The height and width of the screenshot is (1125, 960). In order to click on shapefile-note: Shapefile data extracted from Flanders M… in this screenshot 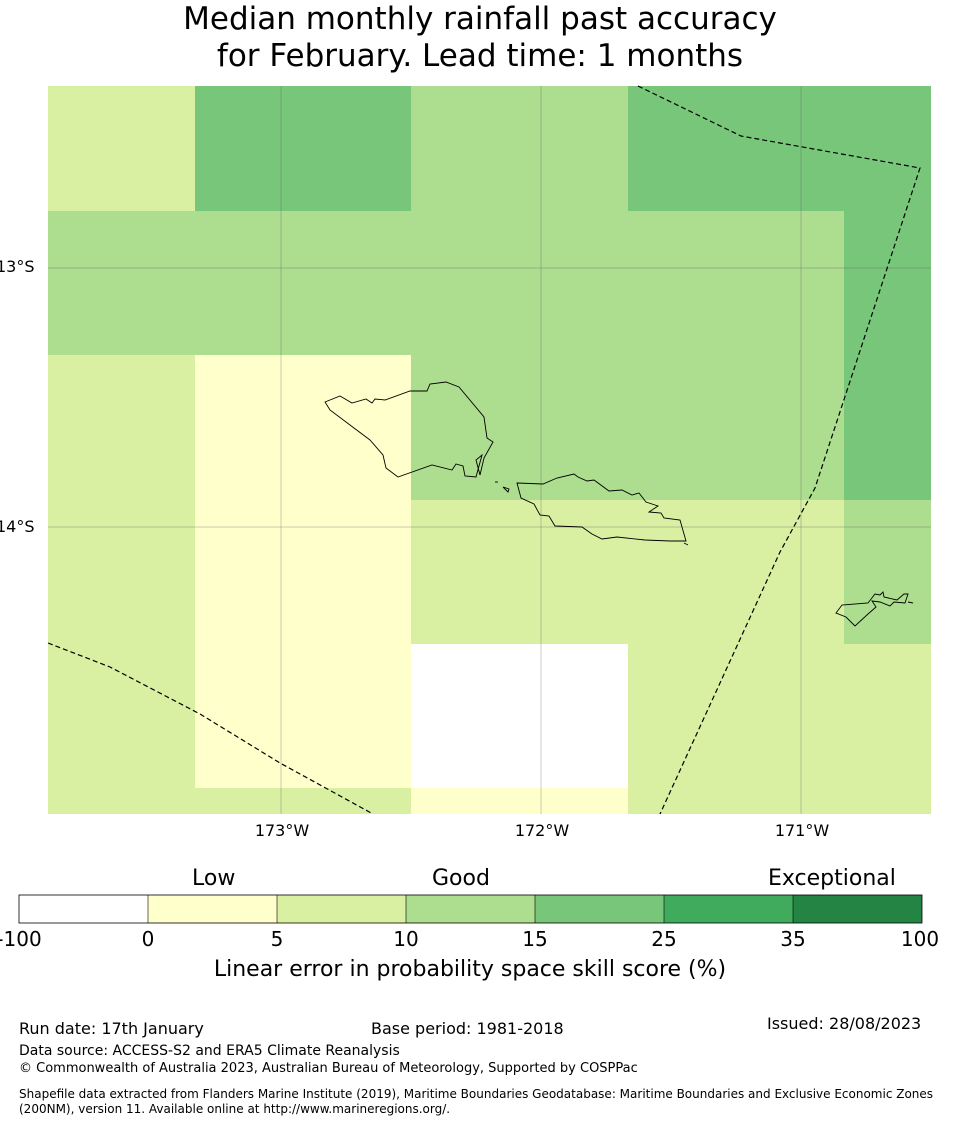, I will do `click(476, 1101)`.